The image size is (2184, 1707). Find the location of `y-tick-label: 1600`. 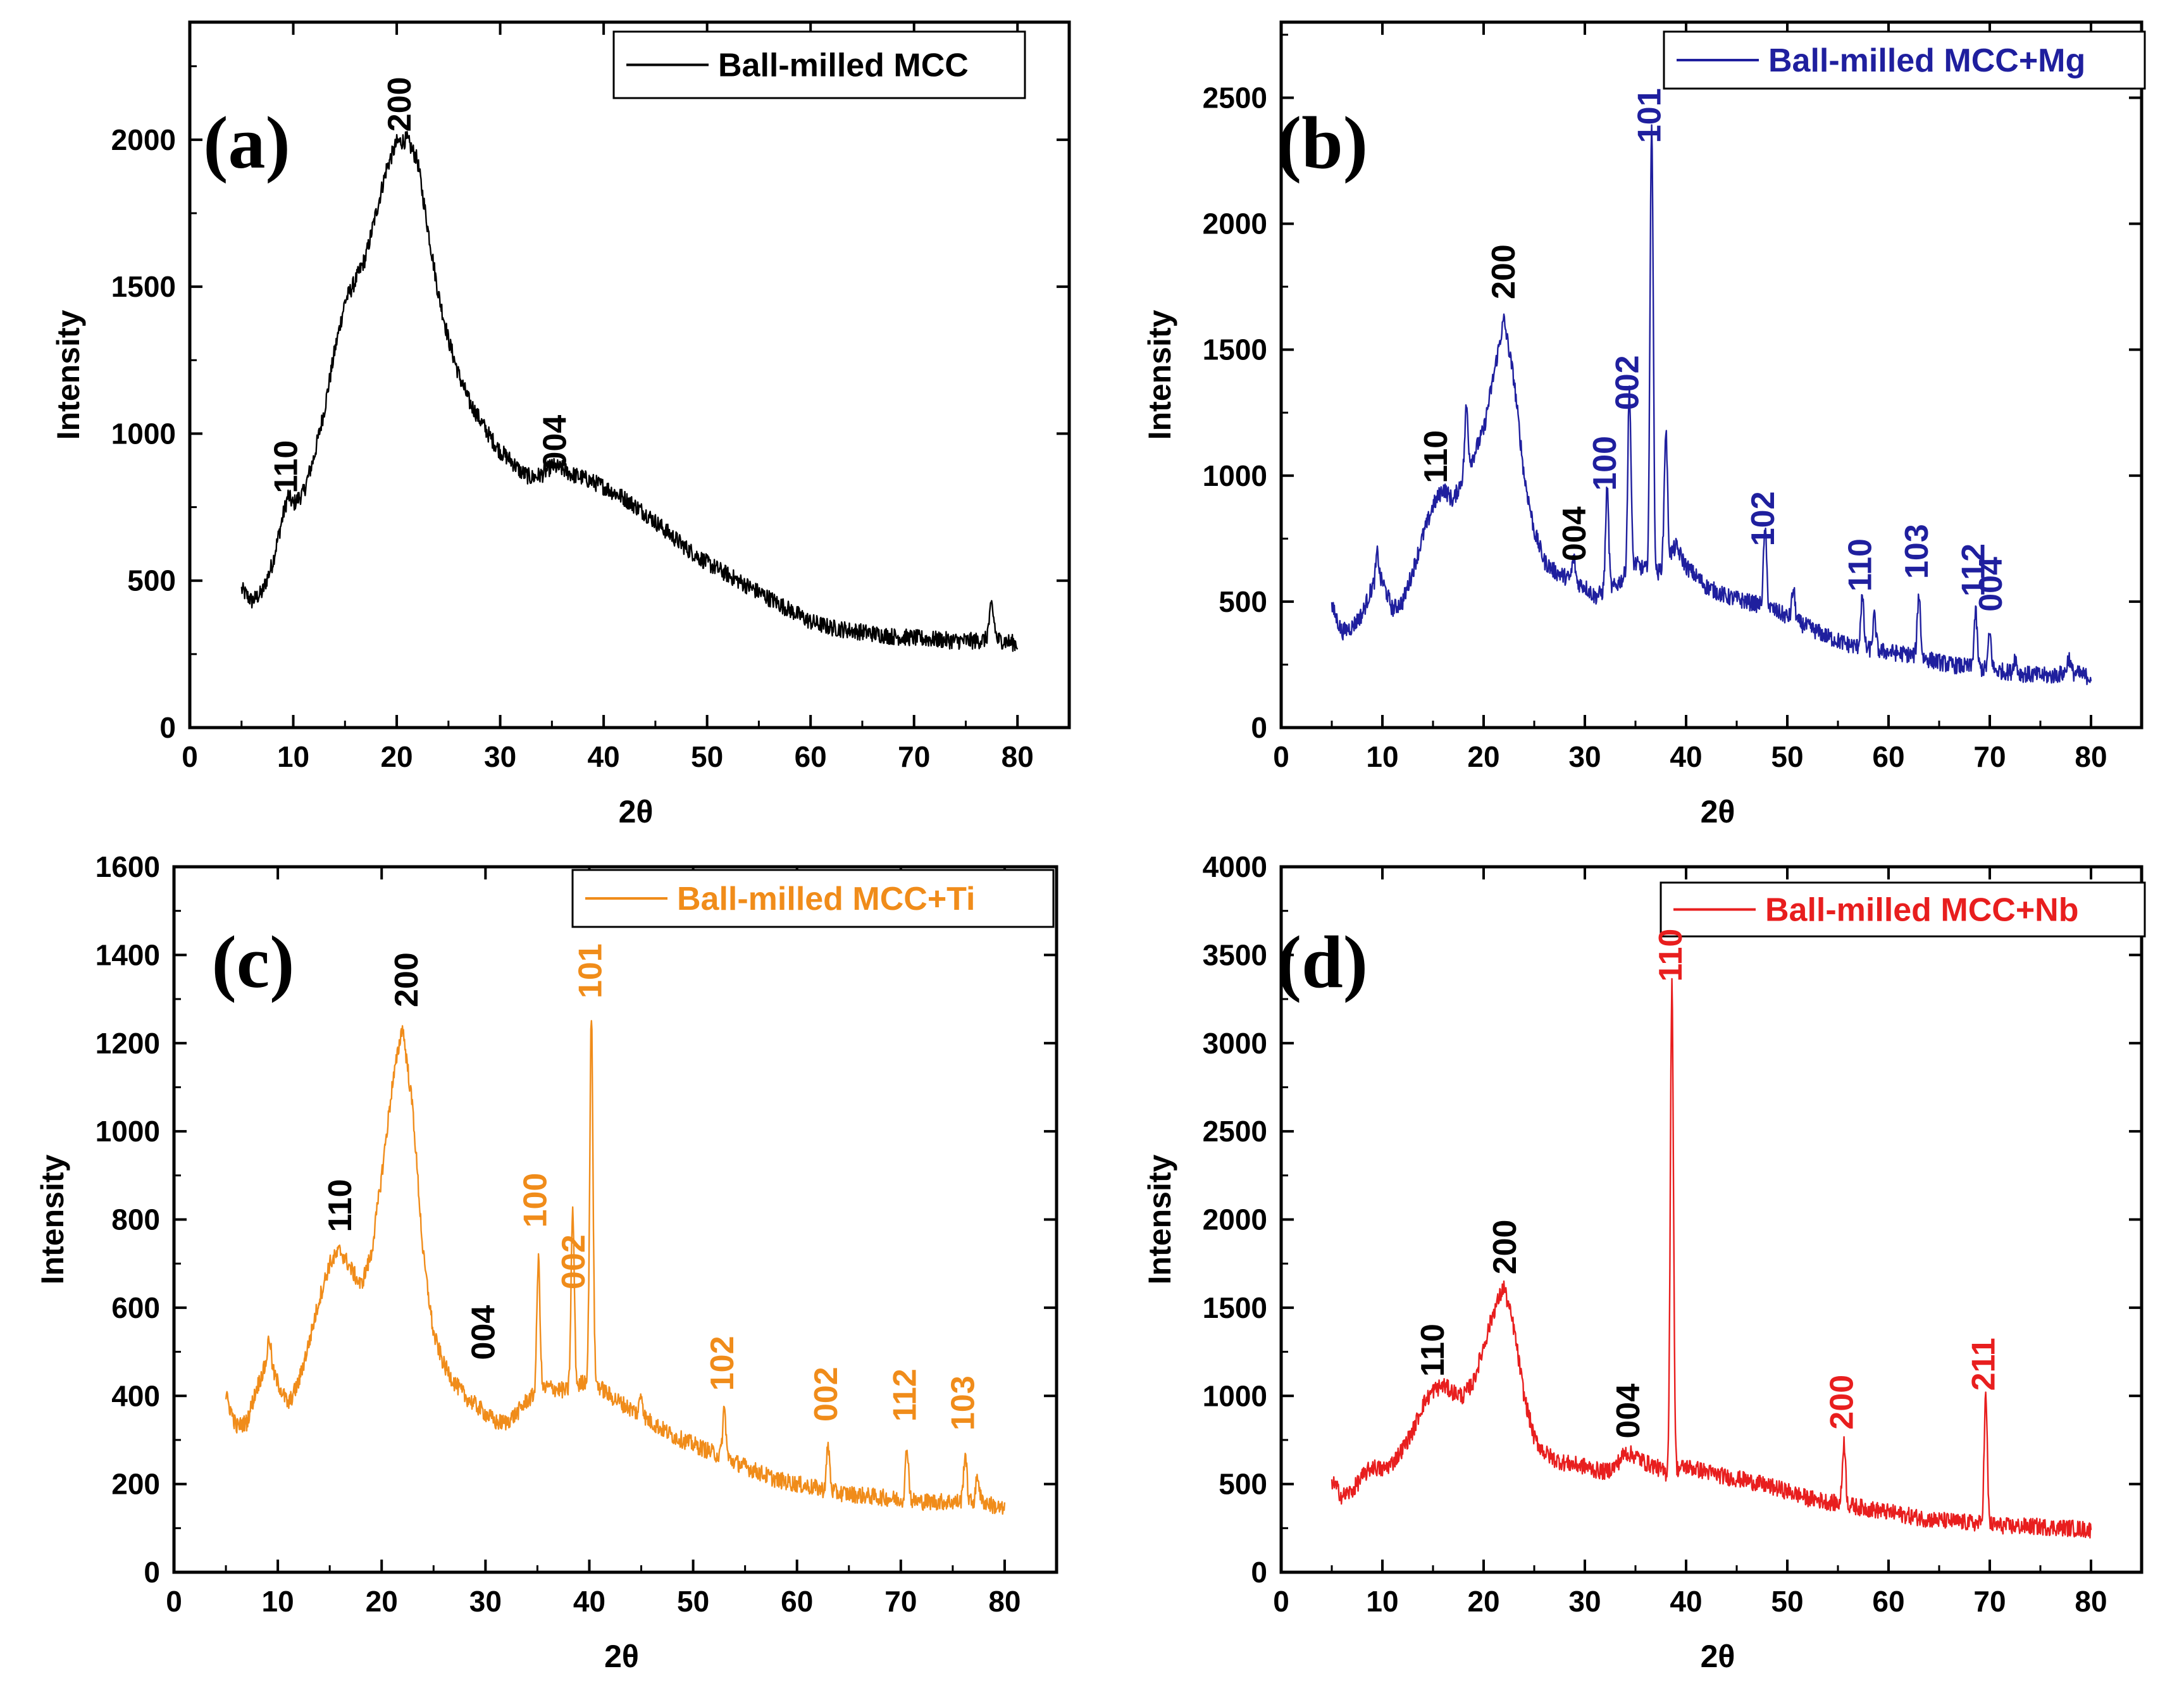

y-tick-label: 1600 is located at coordinates (128, 866).